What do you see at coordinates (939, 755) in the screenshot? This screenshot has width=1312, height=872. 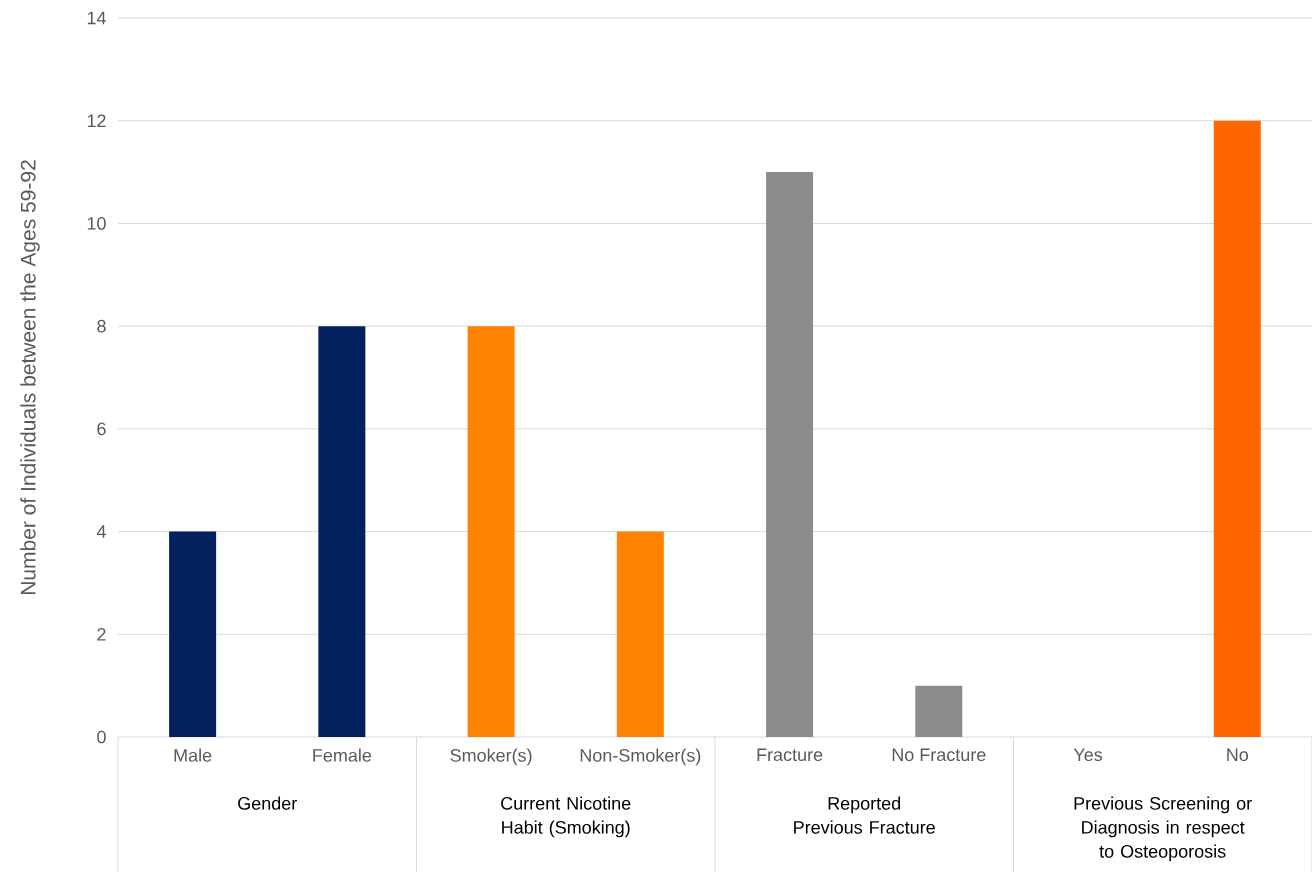 I see `x-tick-label: No Fracture` at bounding box center [939, 755].